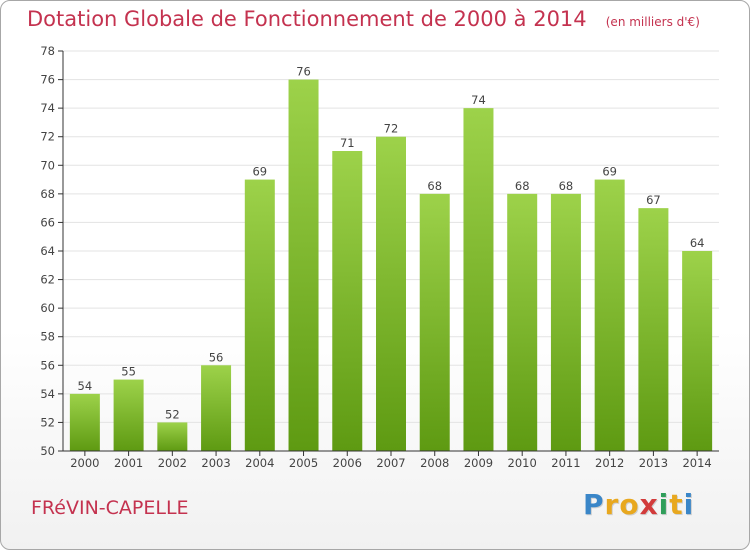  Describe the element at coordinates (303, 463) in the screenshot. I see `x-tick-label: 2005` at that location.